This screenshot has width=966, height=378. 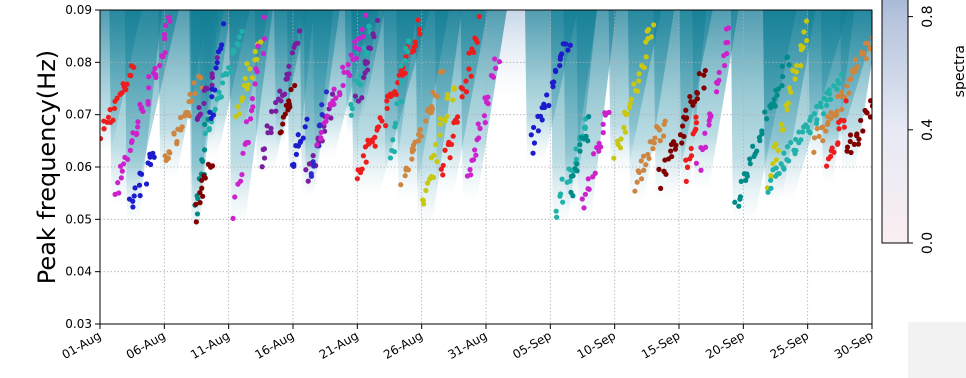 I want to click on y-tick-label: 0.03, so click(x=78, y=324).